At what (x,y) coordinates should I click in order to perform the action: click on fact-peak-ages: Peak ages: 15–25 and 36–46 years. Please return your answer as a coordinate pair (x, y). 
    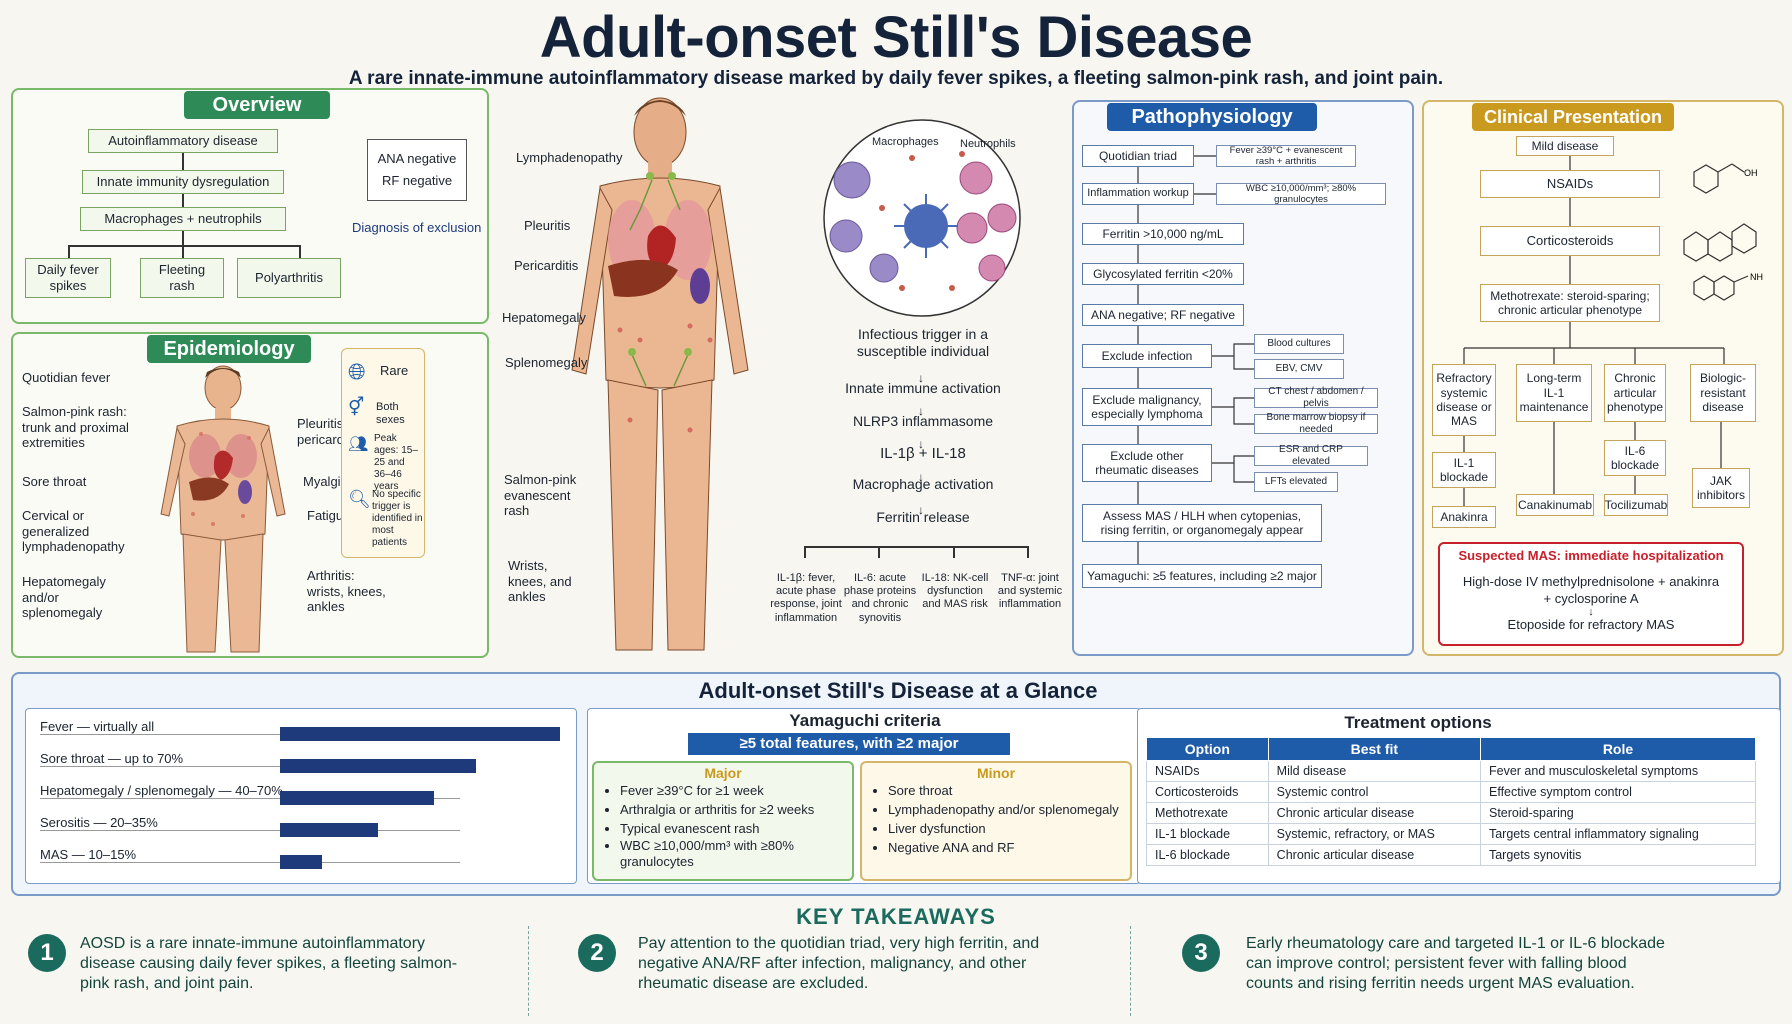
    Looking at the image, I should click on (396, 462).